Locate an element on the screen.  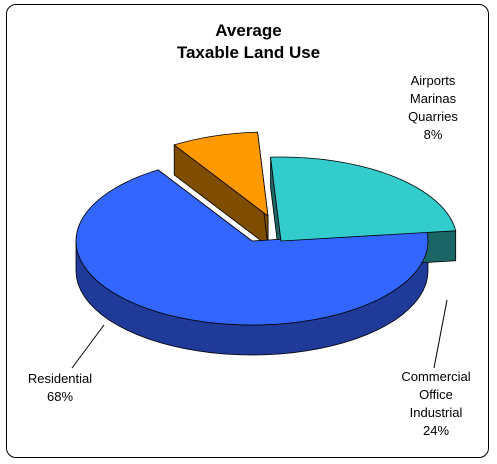
label-residential-name: Residential is located at coordinates (60, 378).